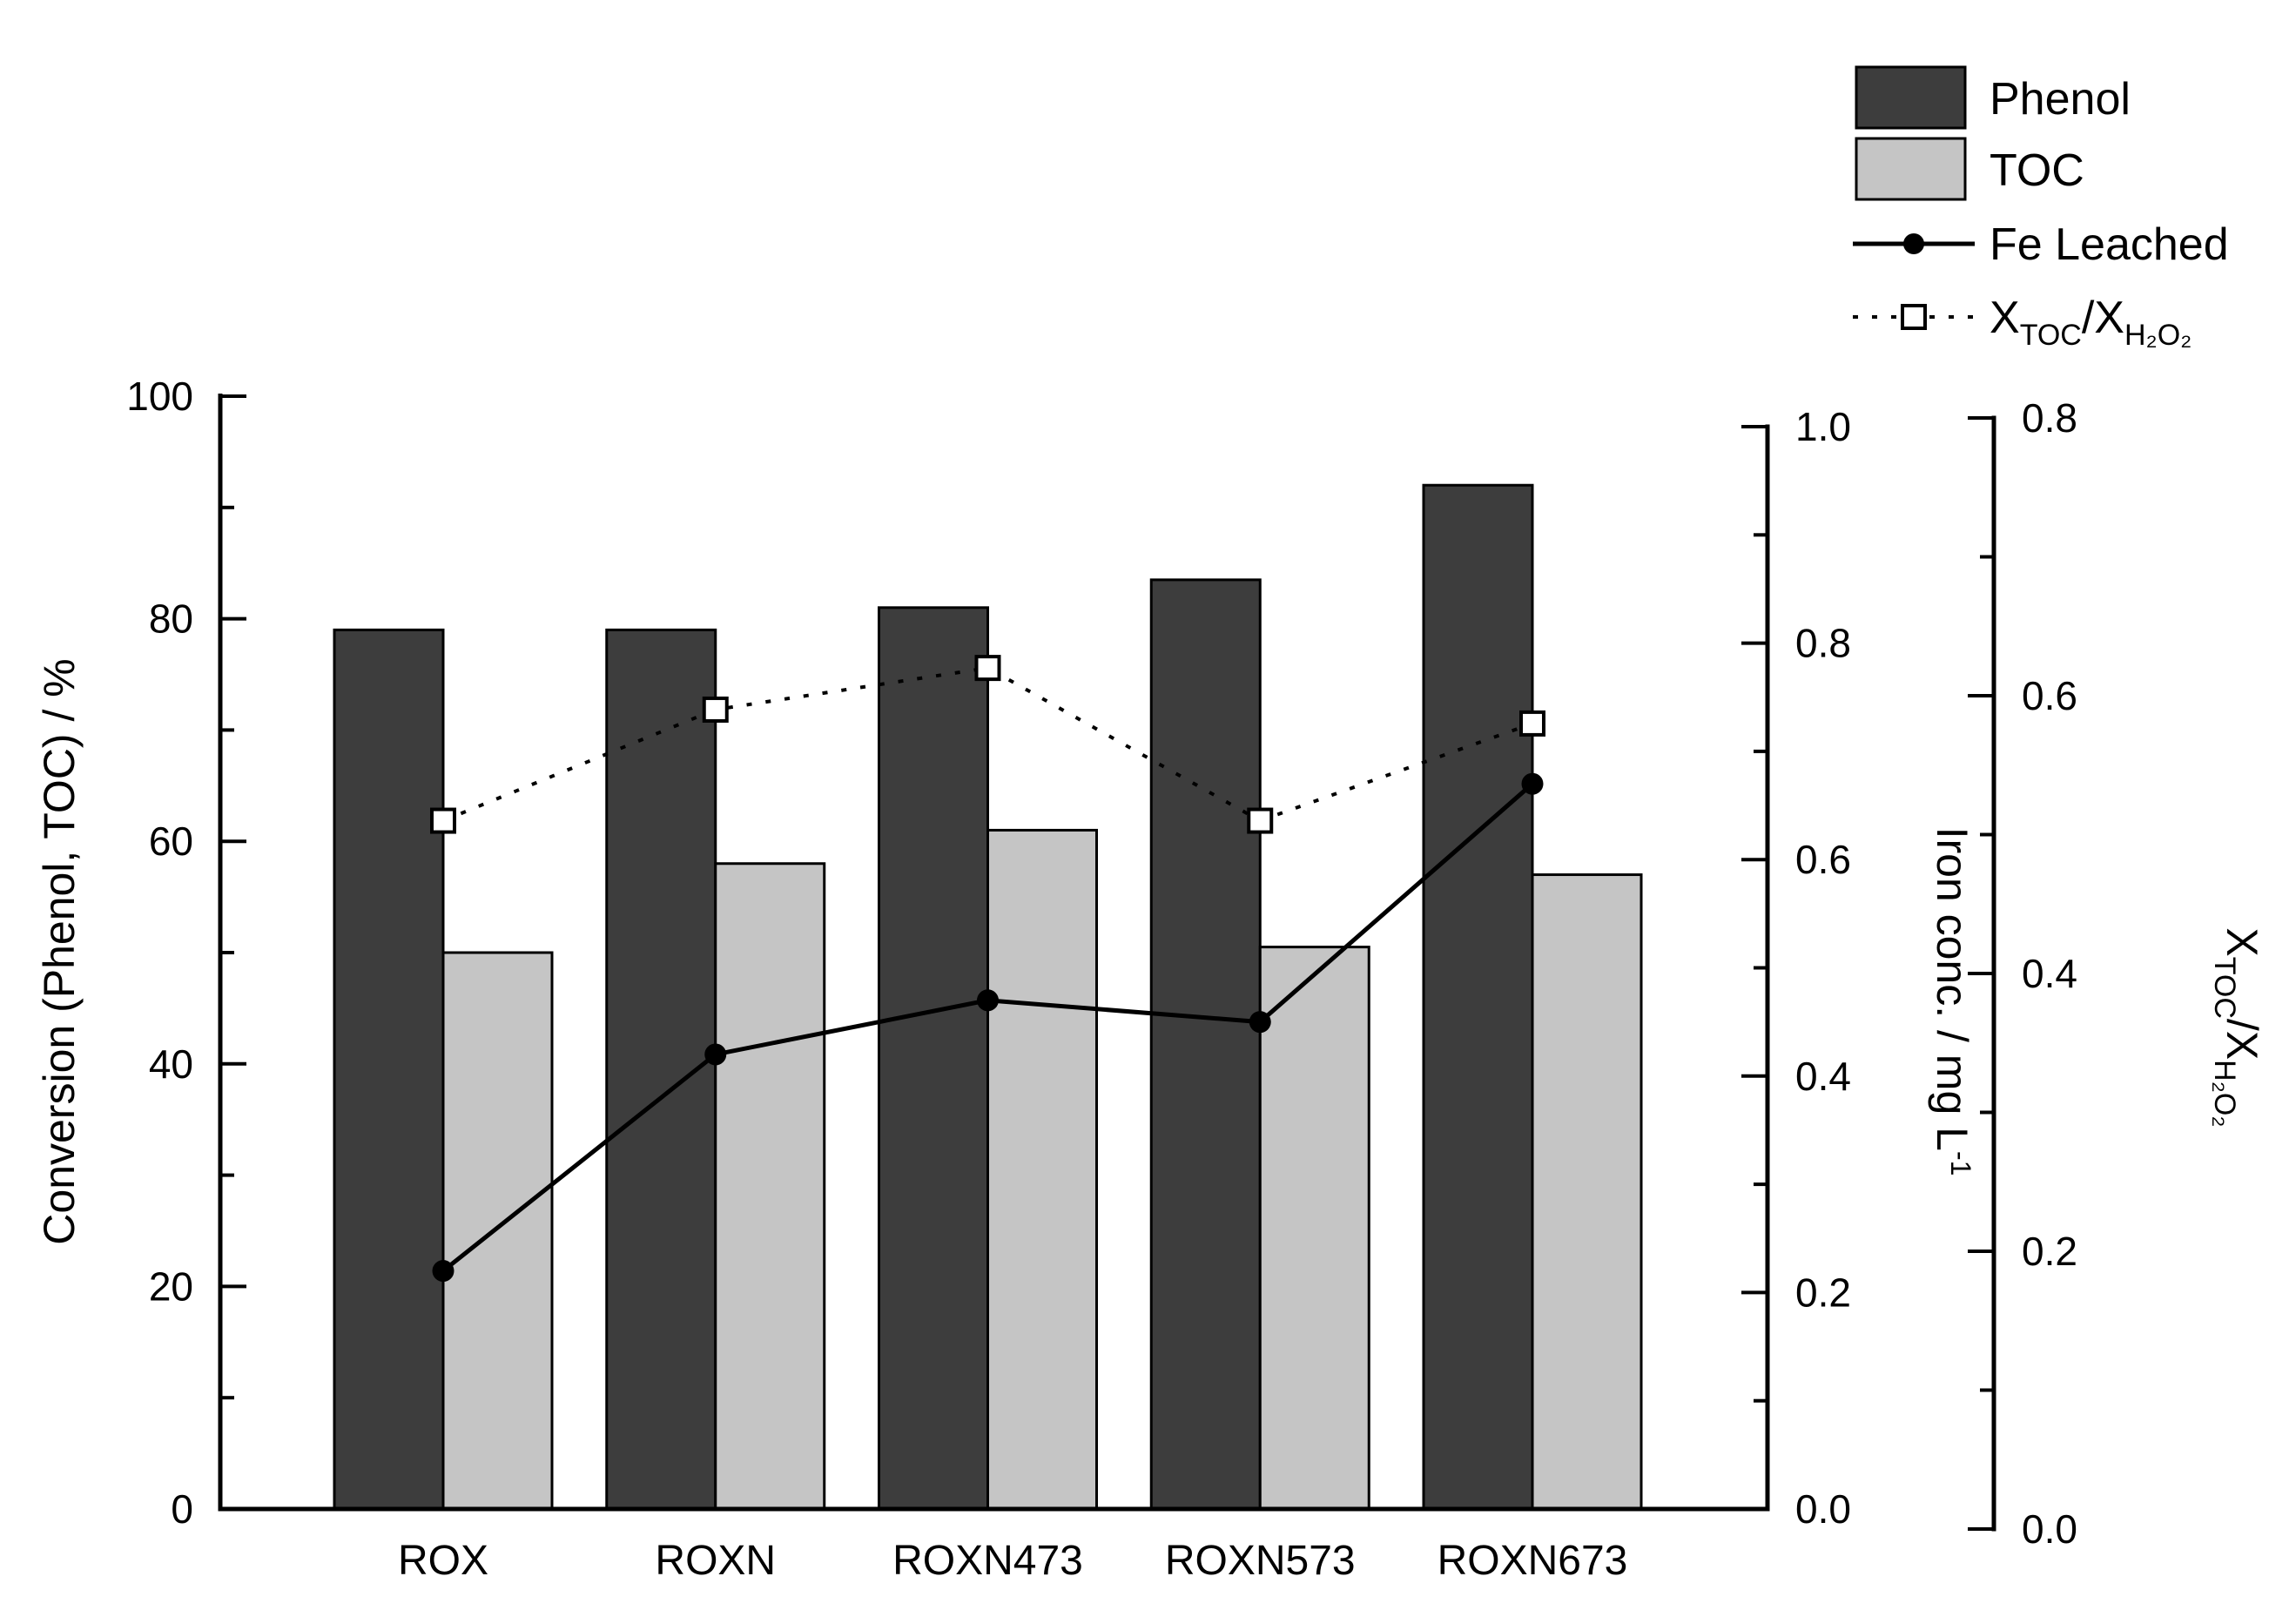  What do you see at coordinates (2049, 695) in the screenshot?
I see `ratio-tick-label-0.6: 0.6` at bounding box center [2049, 695].